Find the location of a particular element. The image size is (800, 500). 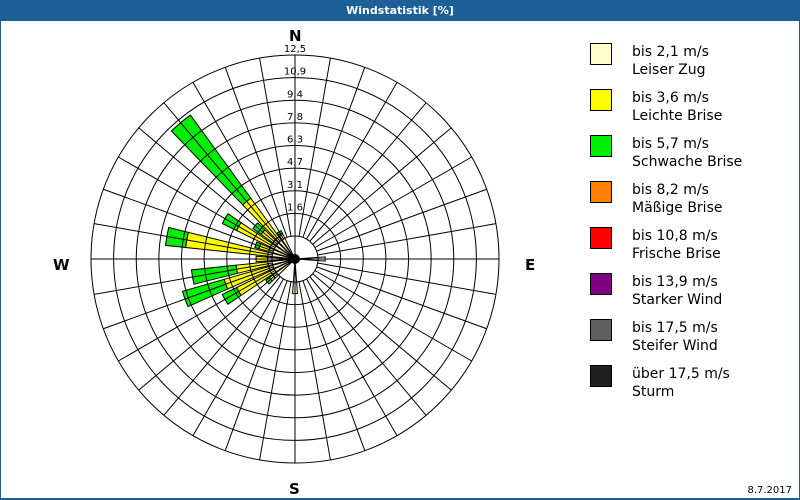

legend-speed: bis 13,9 m/s is located at coordinates (675, 282).